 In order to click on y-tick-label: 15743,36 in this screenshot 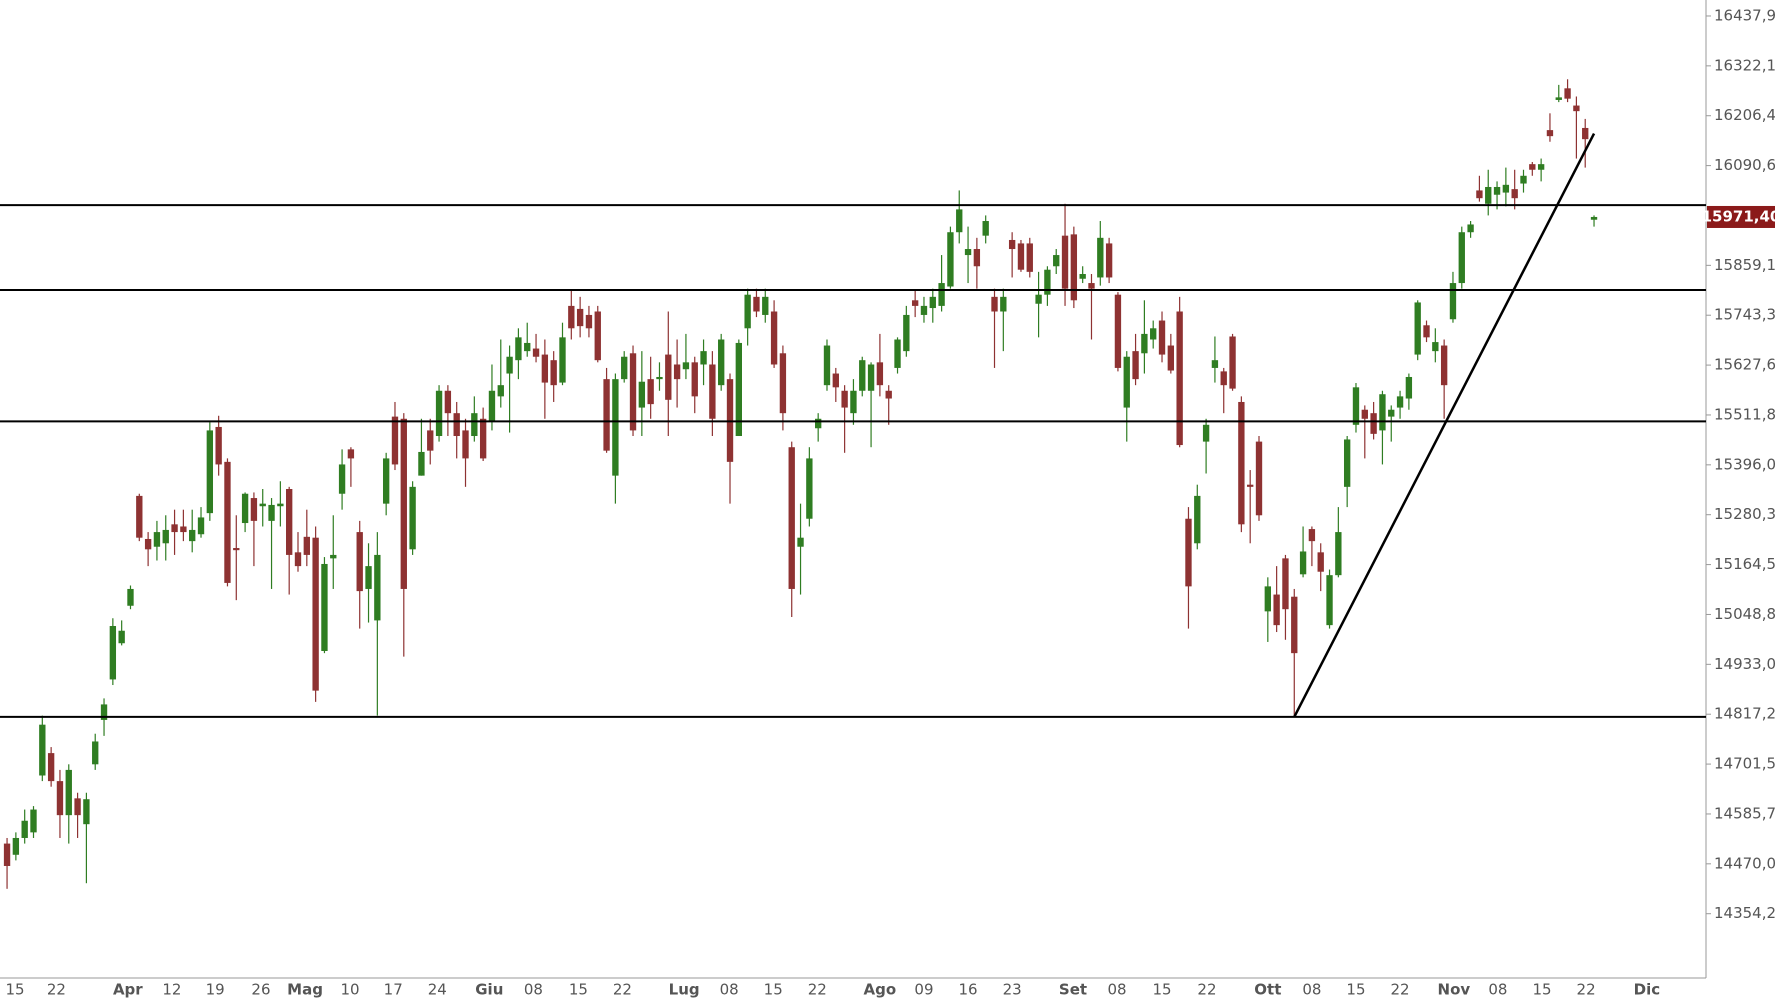, I will do `click(1744, 315)`.